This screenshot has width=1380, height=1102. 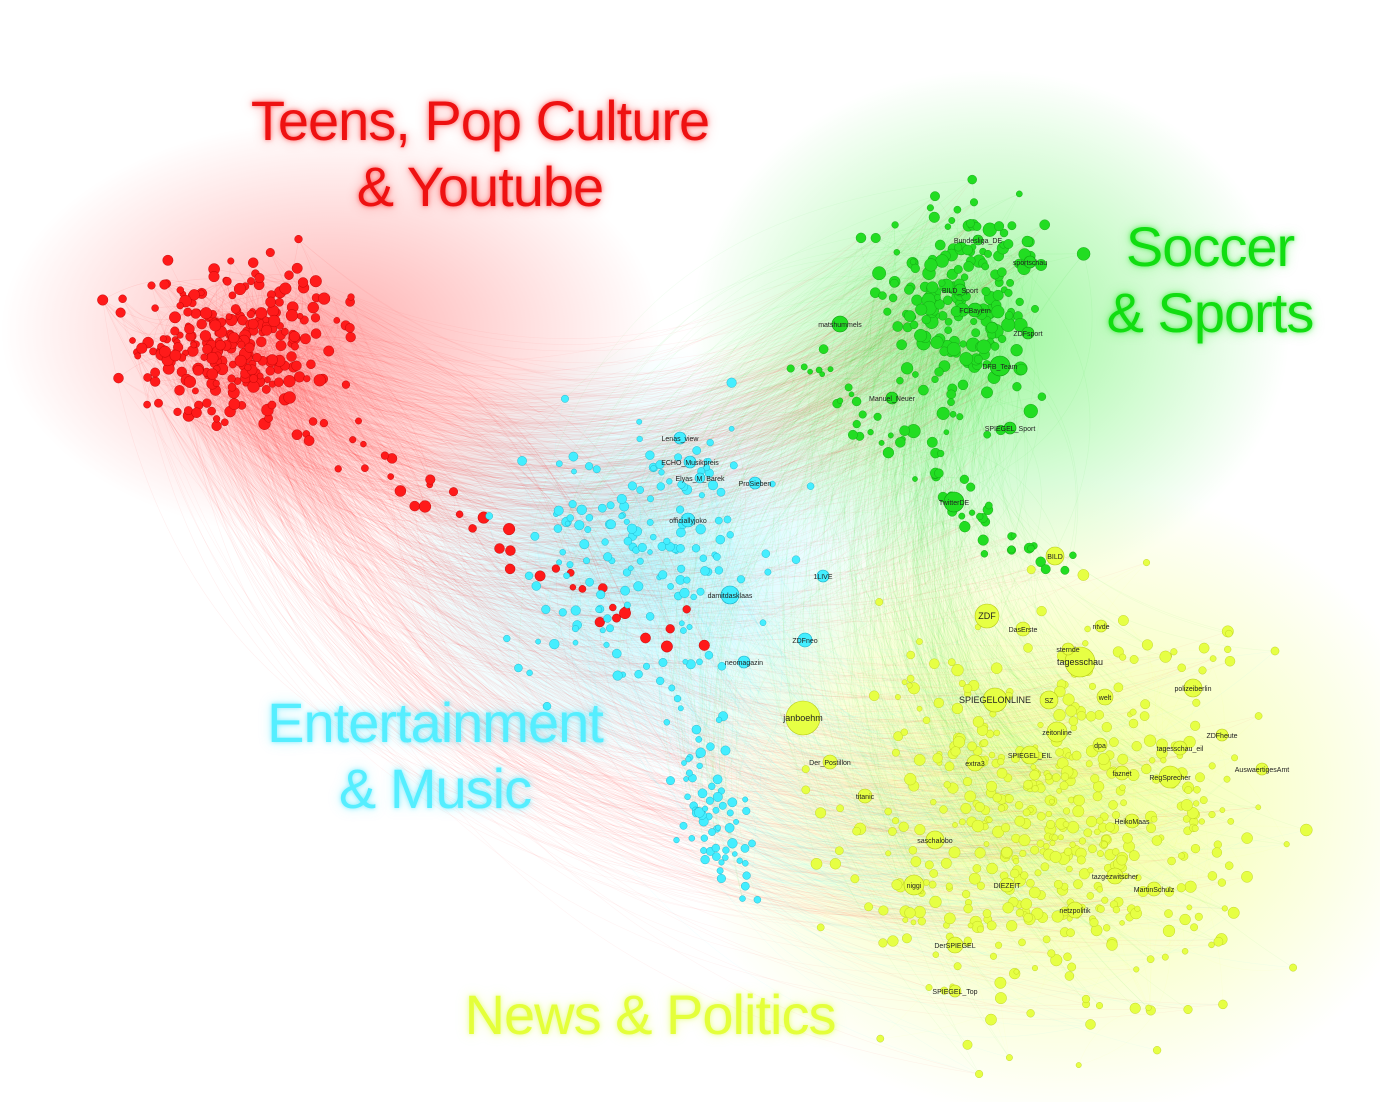 I want to click on news-cluster-title: News & Politics, so click(x=650, y=1015).